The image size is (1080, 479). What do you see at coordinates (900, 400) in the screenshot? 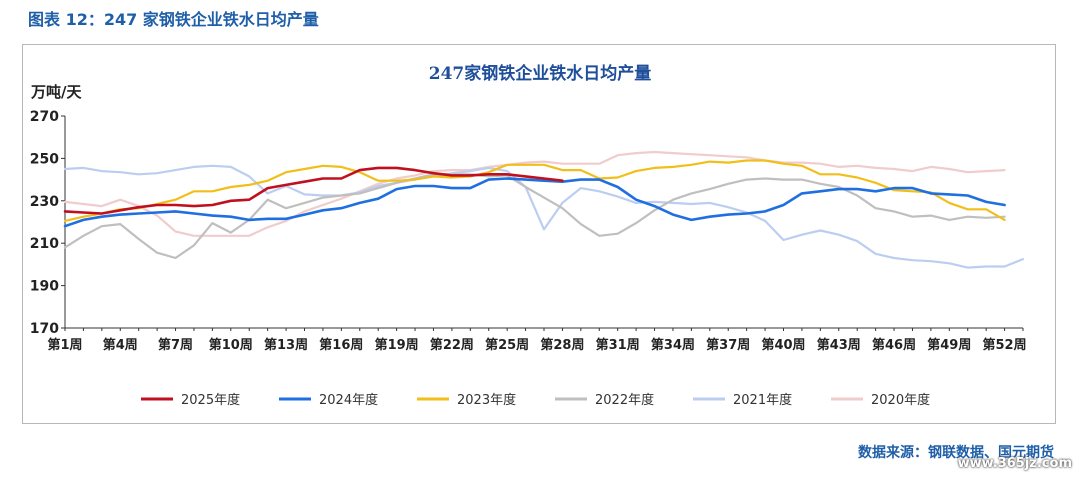
I see `legend-label: 2020年度` at bounding box center [900, 400].